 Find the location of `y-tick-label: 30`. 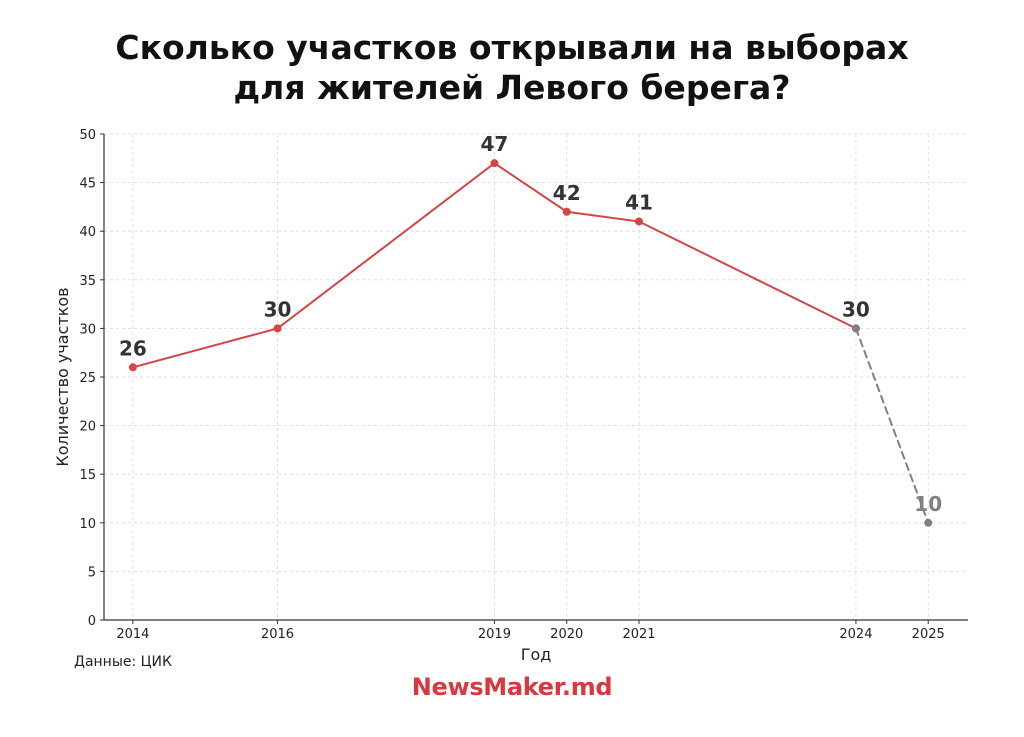

y-tick-label: 30 is located at coordinates (87, 329).